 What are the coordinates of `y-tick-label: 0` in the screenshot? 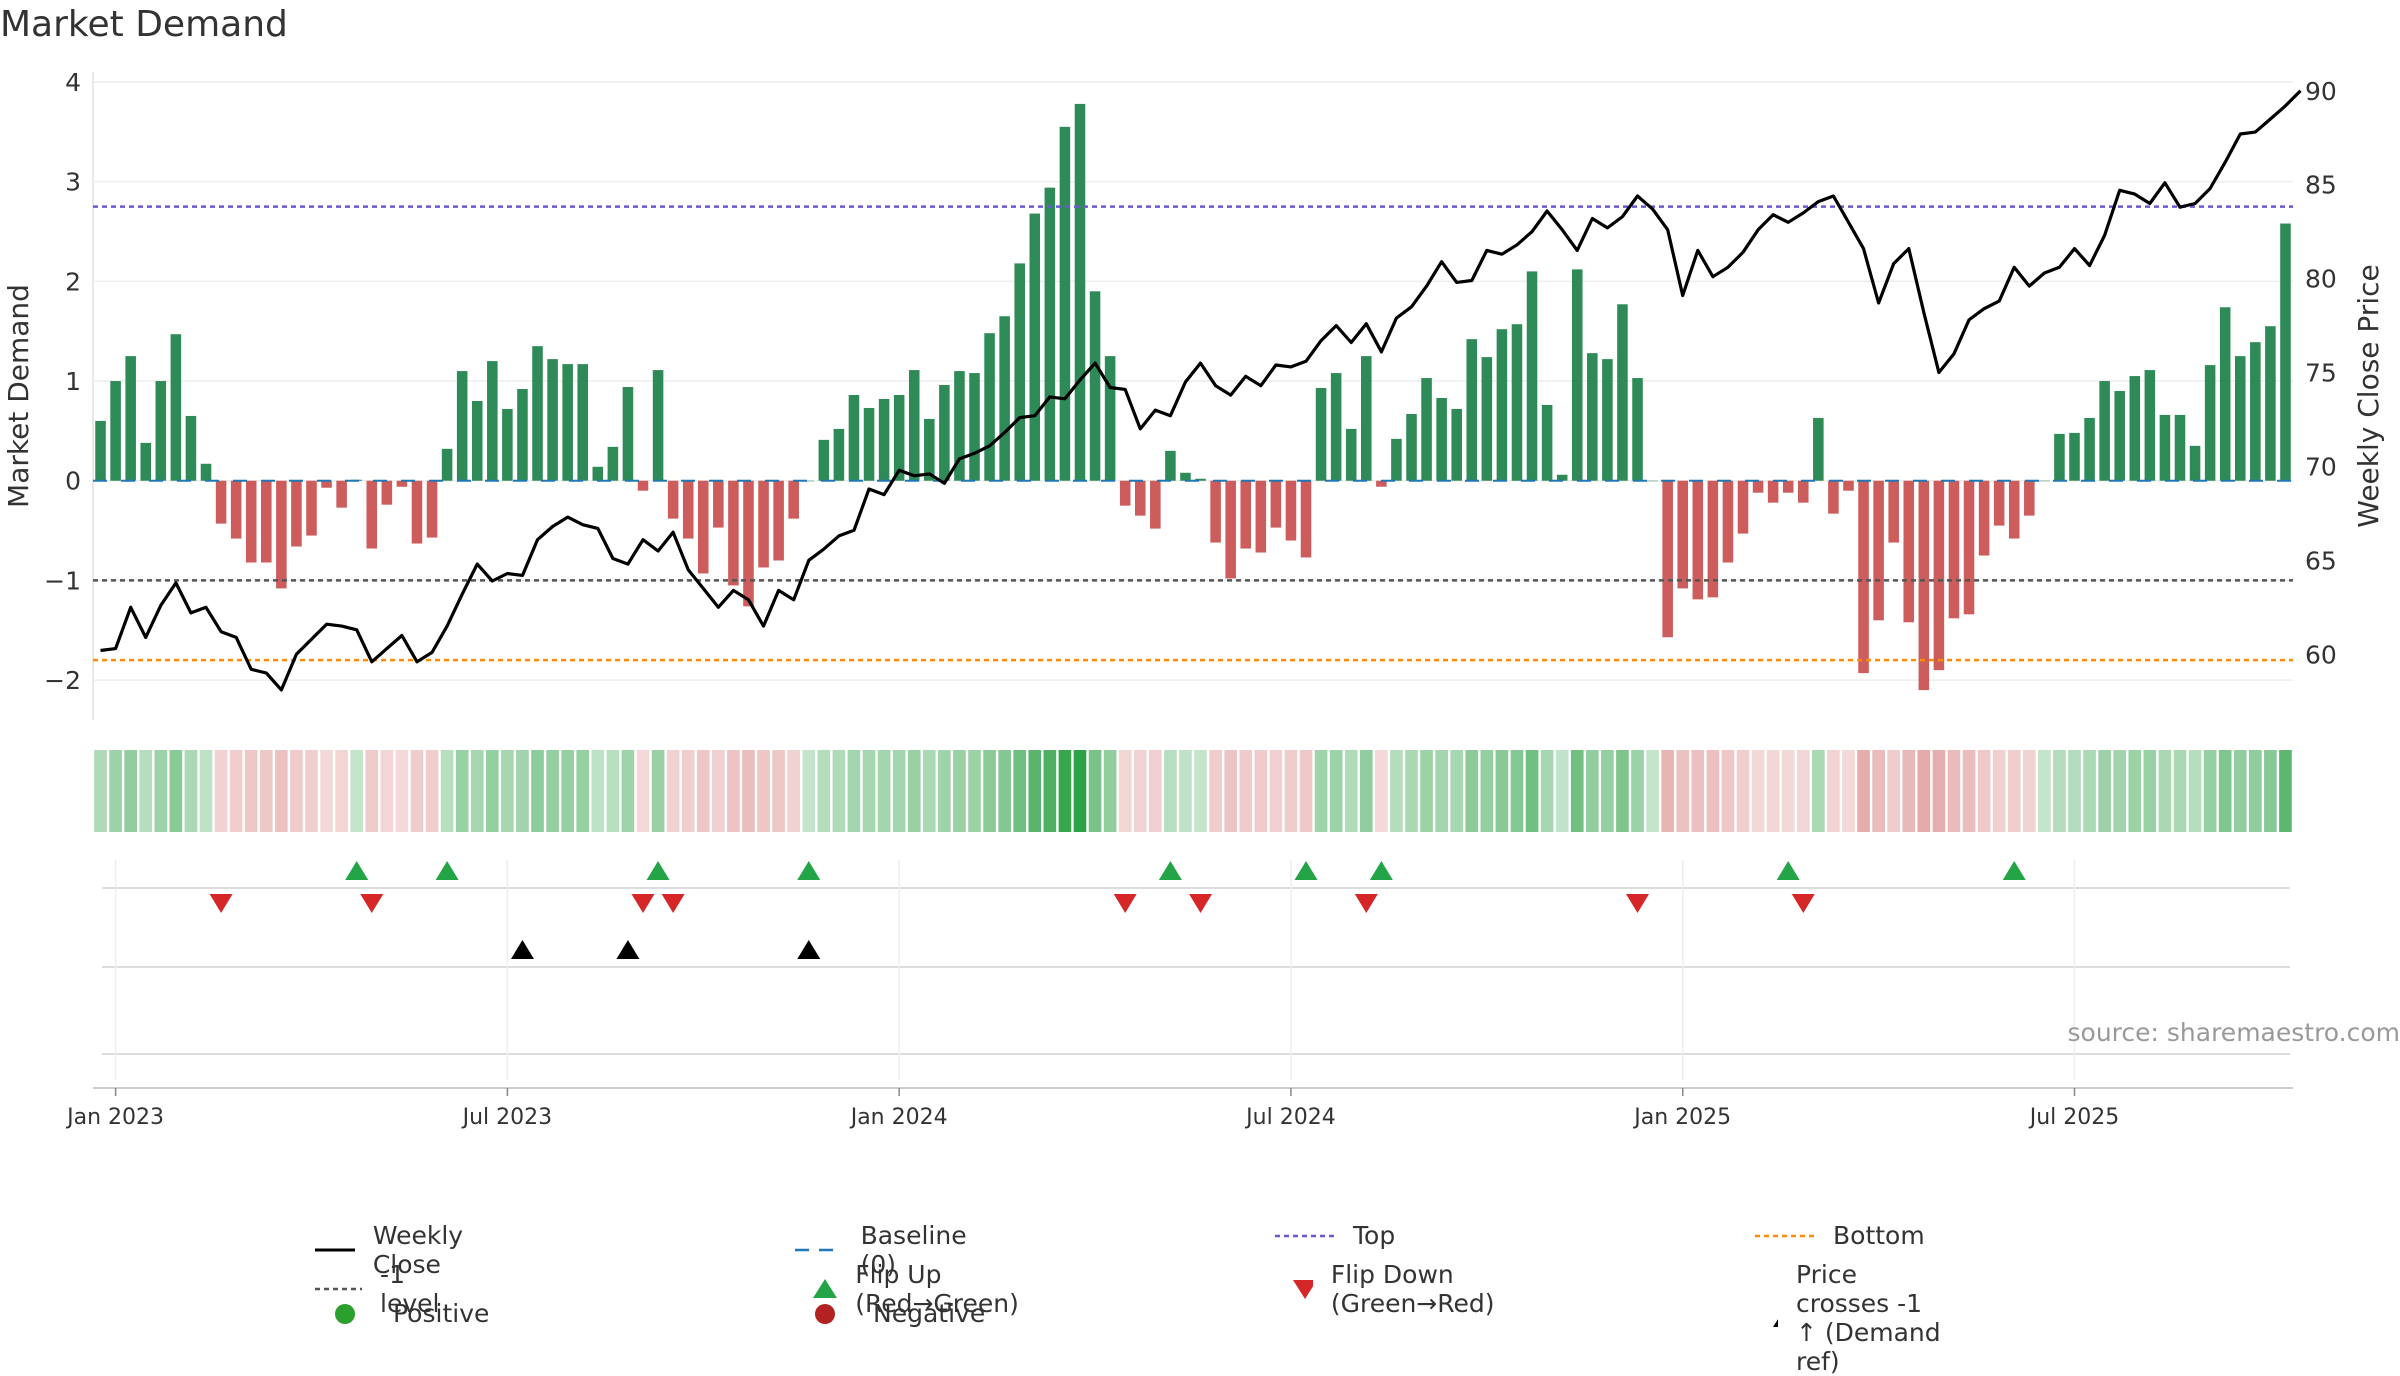 It's located at (73, 481).